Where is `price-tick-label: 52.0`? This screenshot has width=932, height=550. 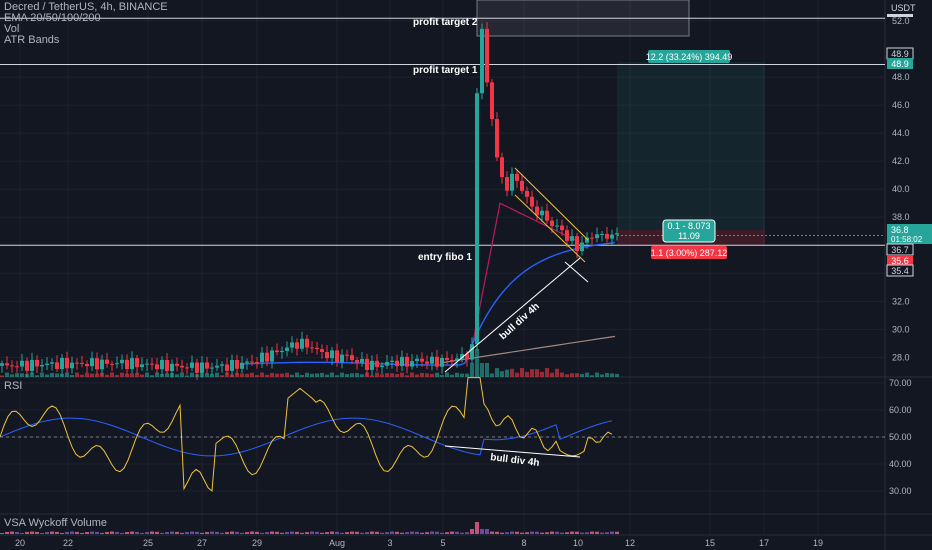 price-tick-label: 52.0 is located at coordinates (901, 21).